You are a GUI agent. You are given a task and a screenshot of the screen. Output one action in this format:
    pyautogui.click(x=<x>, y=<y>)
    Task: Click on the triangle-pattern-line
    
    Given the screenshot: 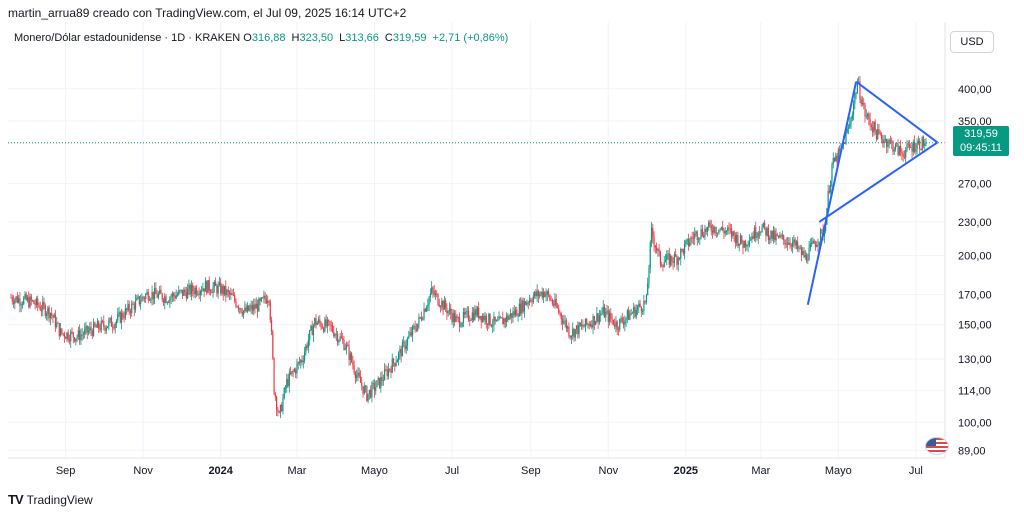 What is the action you would take?
    pyautogui.click(x=832, y=193)
    